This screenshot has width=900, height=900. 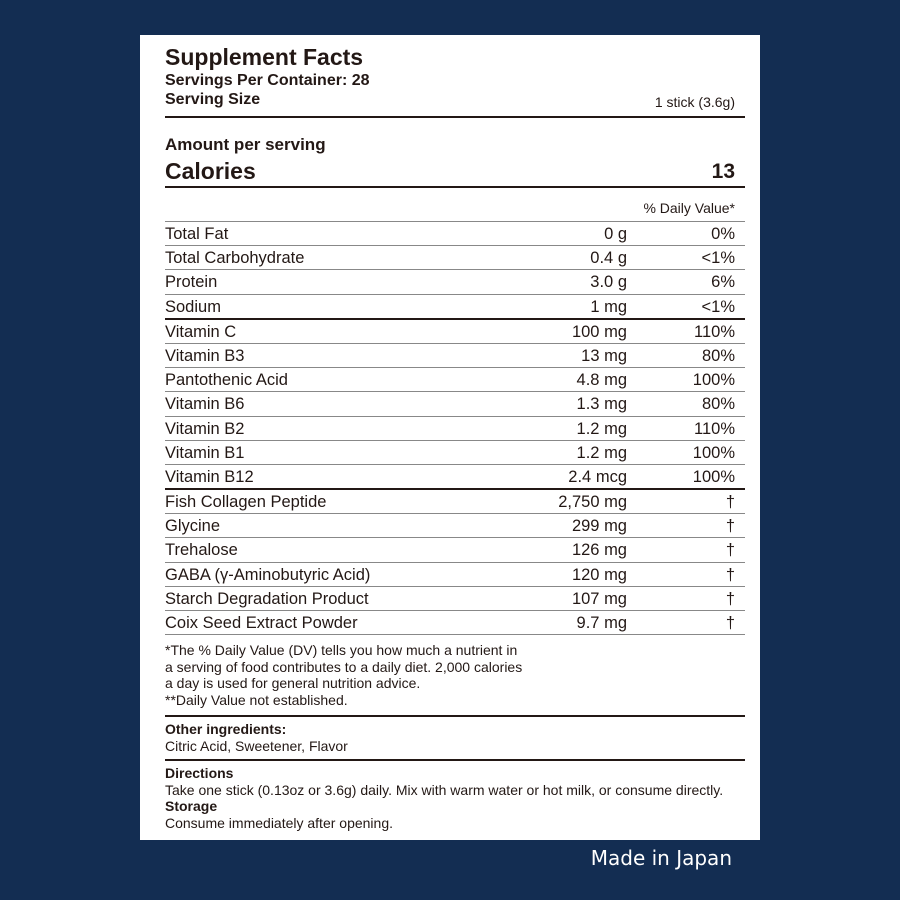 I want to click on table-row: Starch Degradation Product 107 mg †, so click(x=455, y=599).